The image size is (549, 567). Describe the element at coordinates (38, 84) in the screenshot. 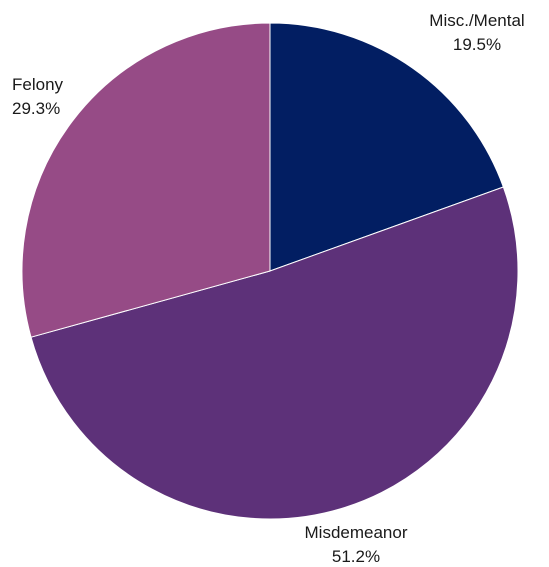

I see `slice-label-name: Felony` at that location.